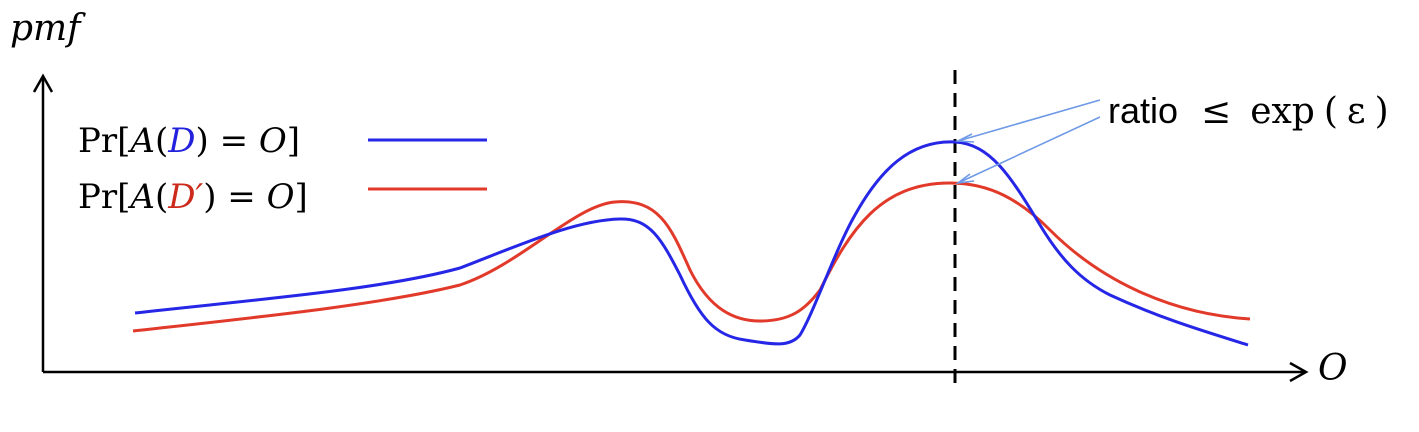  Describe the element at coordinates (1248, 111) in the screenshot. I see `ratio-annotation: ratio ≤ exp ( ε )` at that location.